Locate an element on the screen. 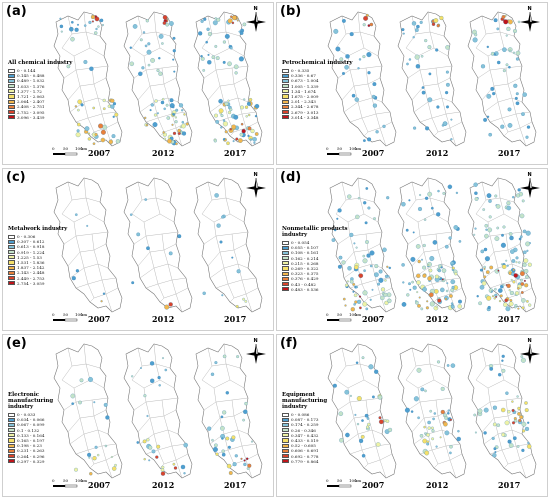  legend-row: 2.344 - 2.678 is located at coordinates (318, 106).